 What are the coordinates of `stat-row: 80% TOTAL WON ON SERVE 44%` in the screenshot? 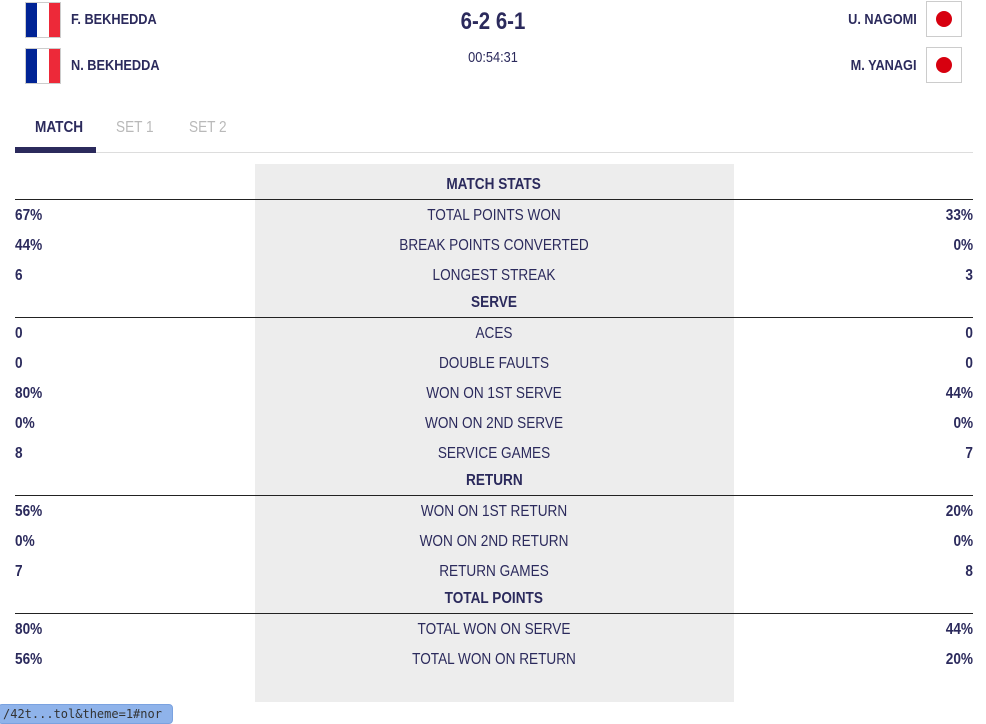 It's located at (494, 630).